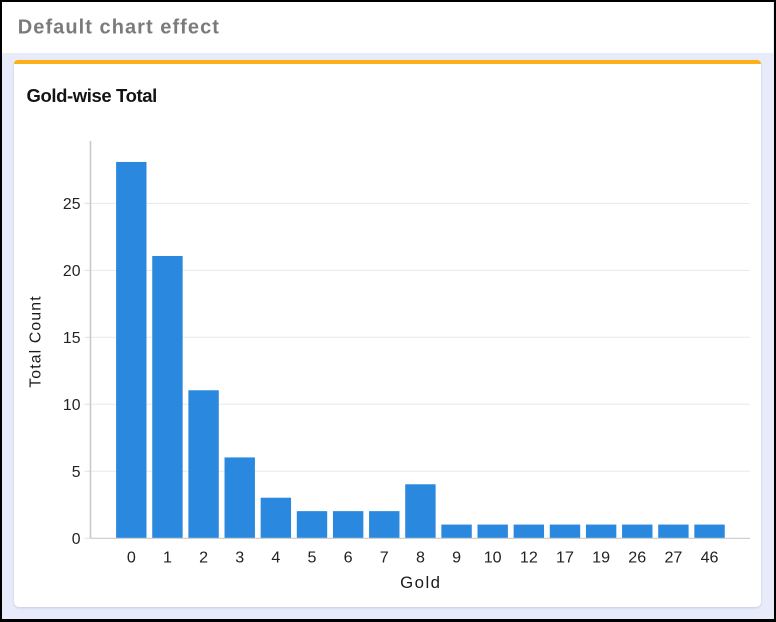  What do you see at coordinates (72, 204) in the screenshot?
I see `svg-text: 25` at bounding box center [72, 204].